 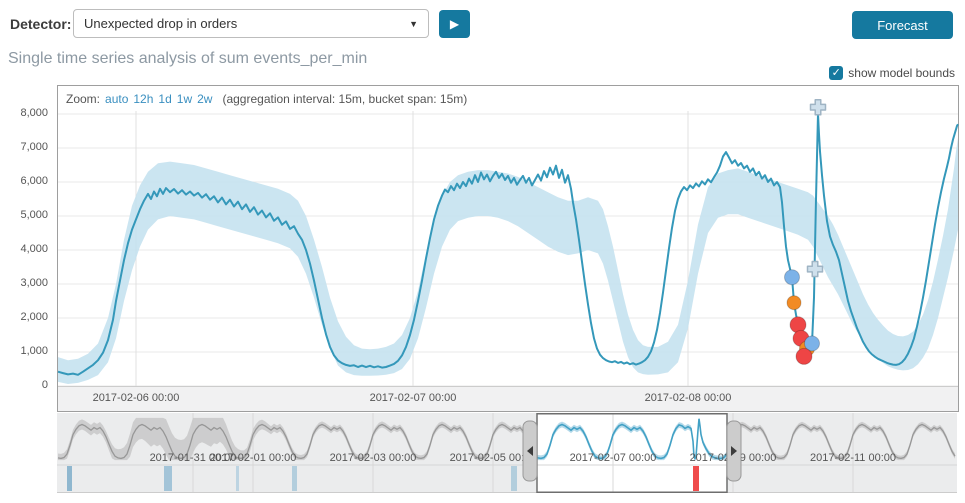 I want to click on y-tick-label: 1,000, so click(x=34, y=351).